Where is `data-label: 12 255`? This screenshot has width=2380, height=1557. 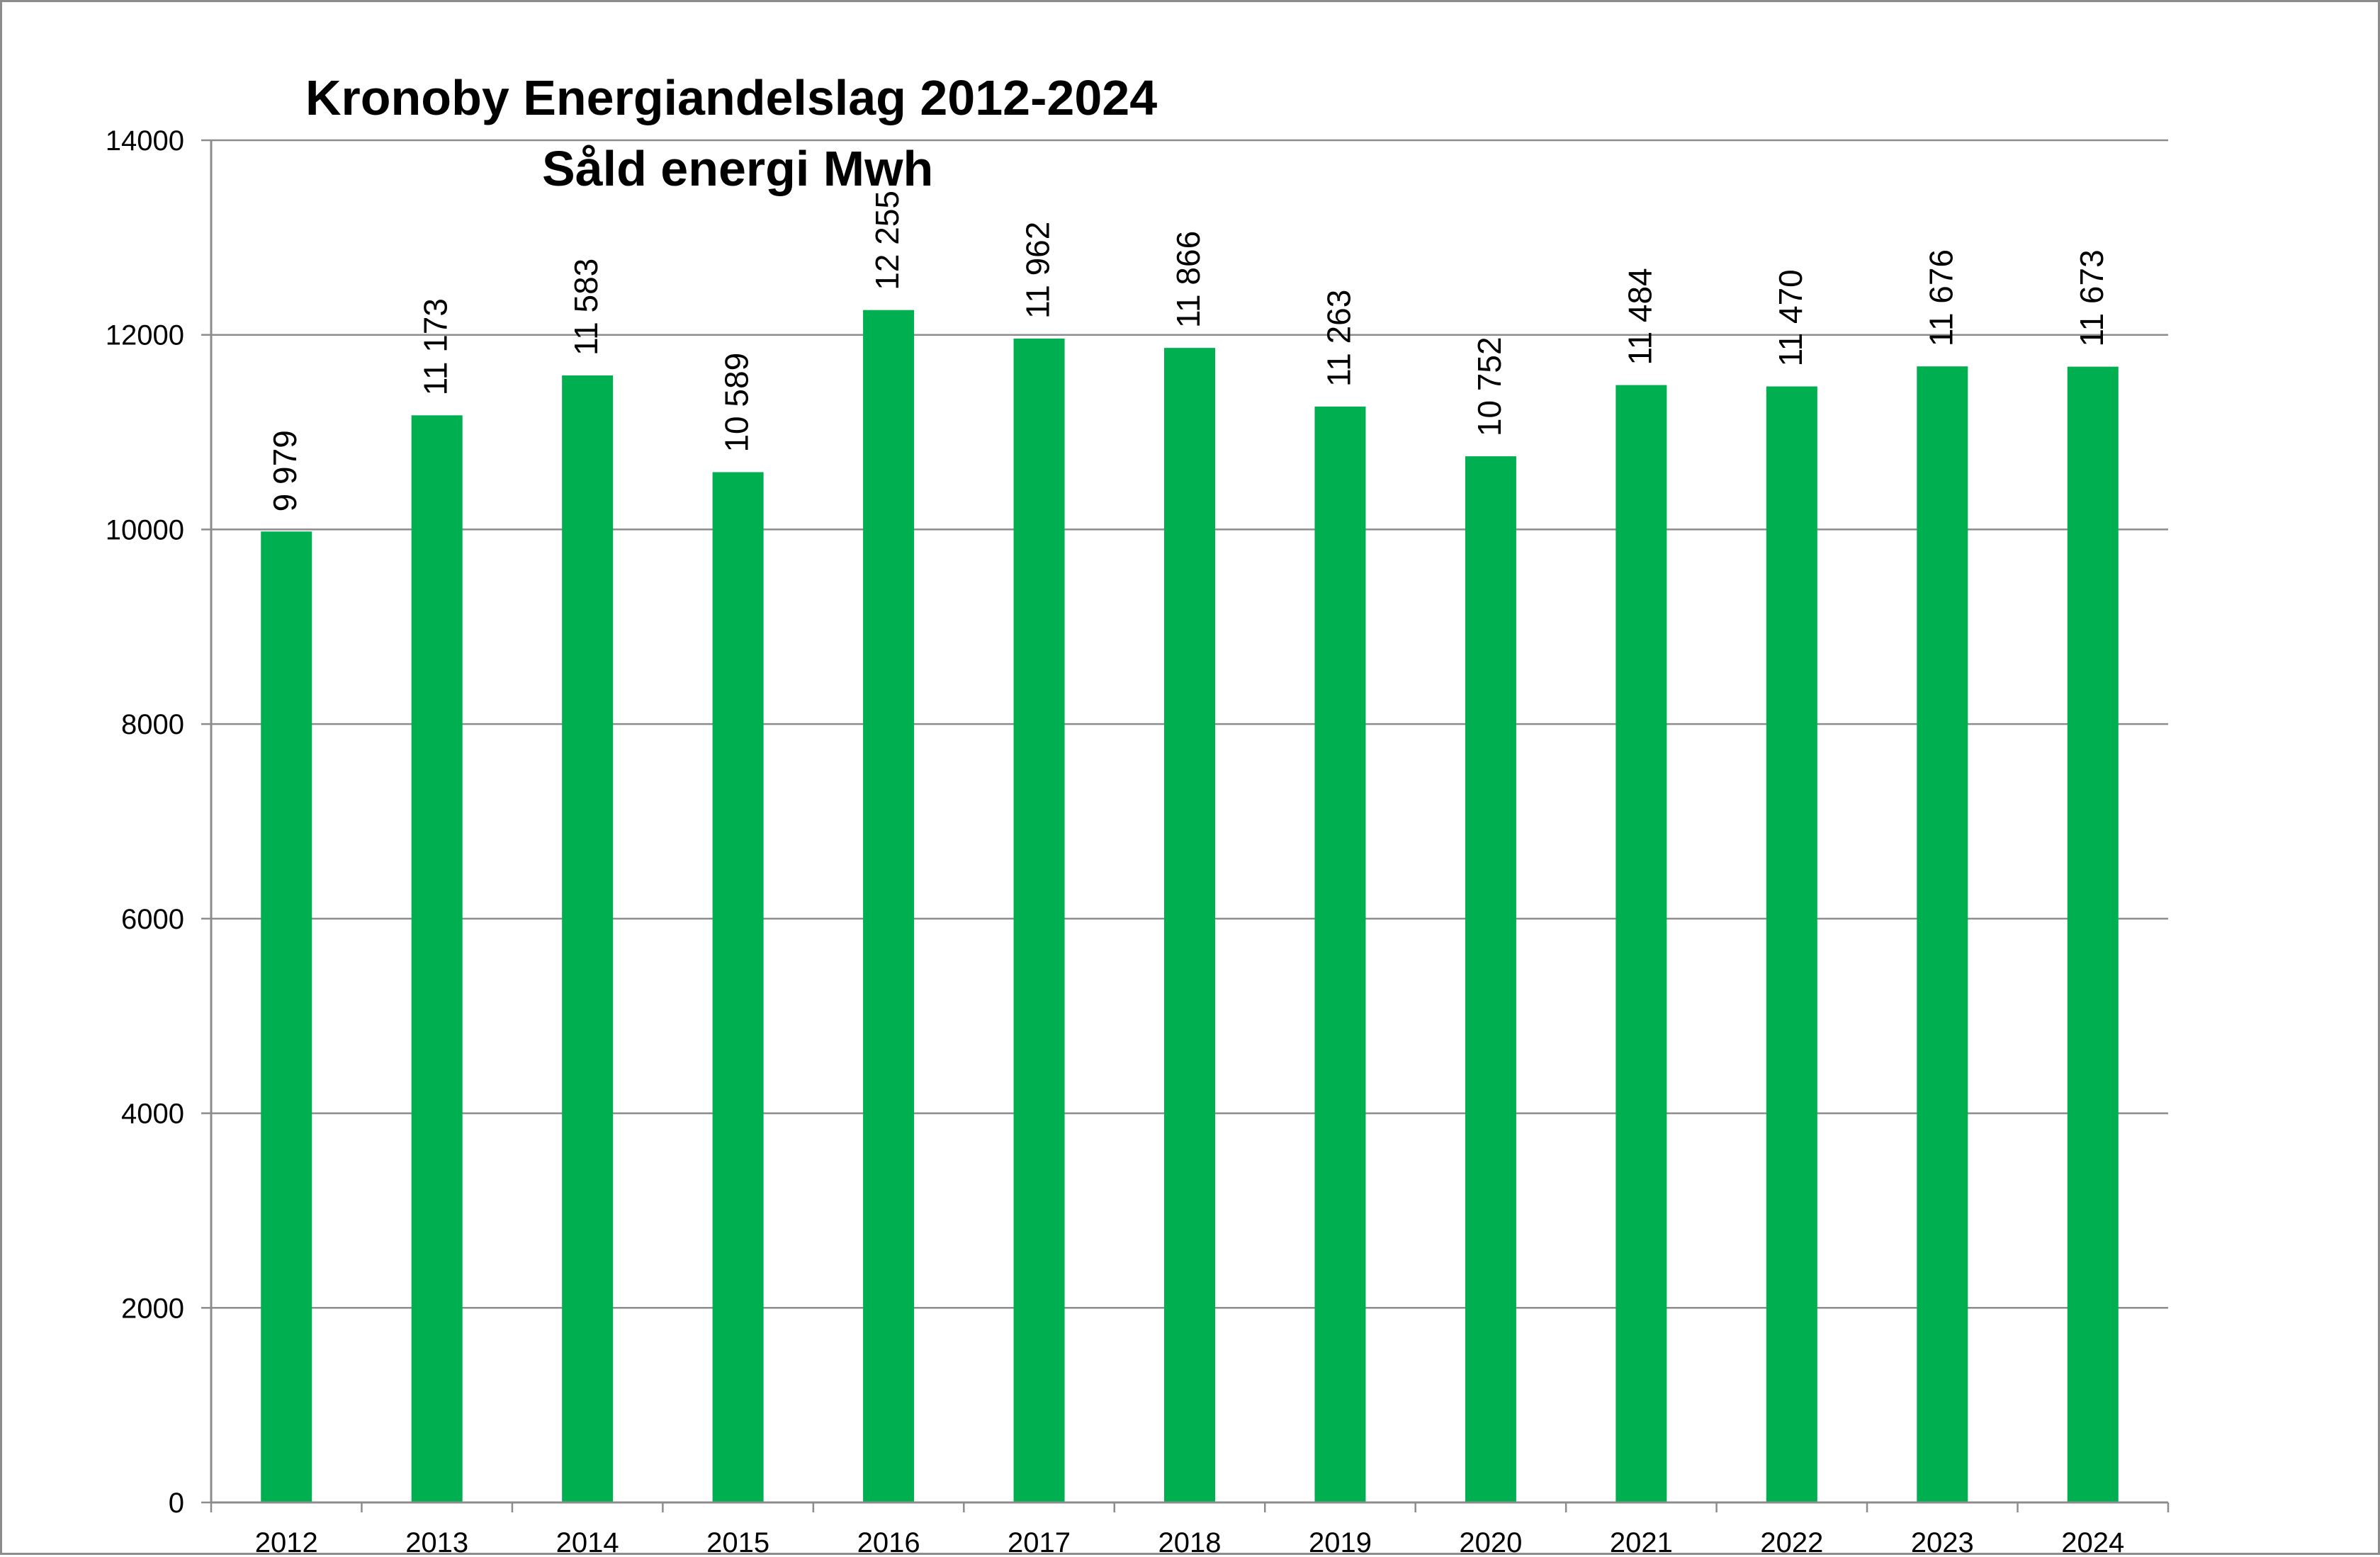 data-label: 12 255 is located at coordinates (888, 240).